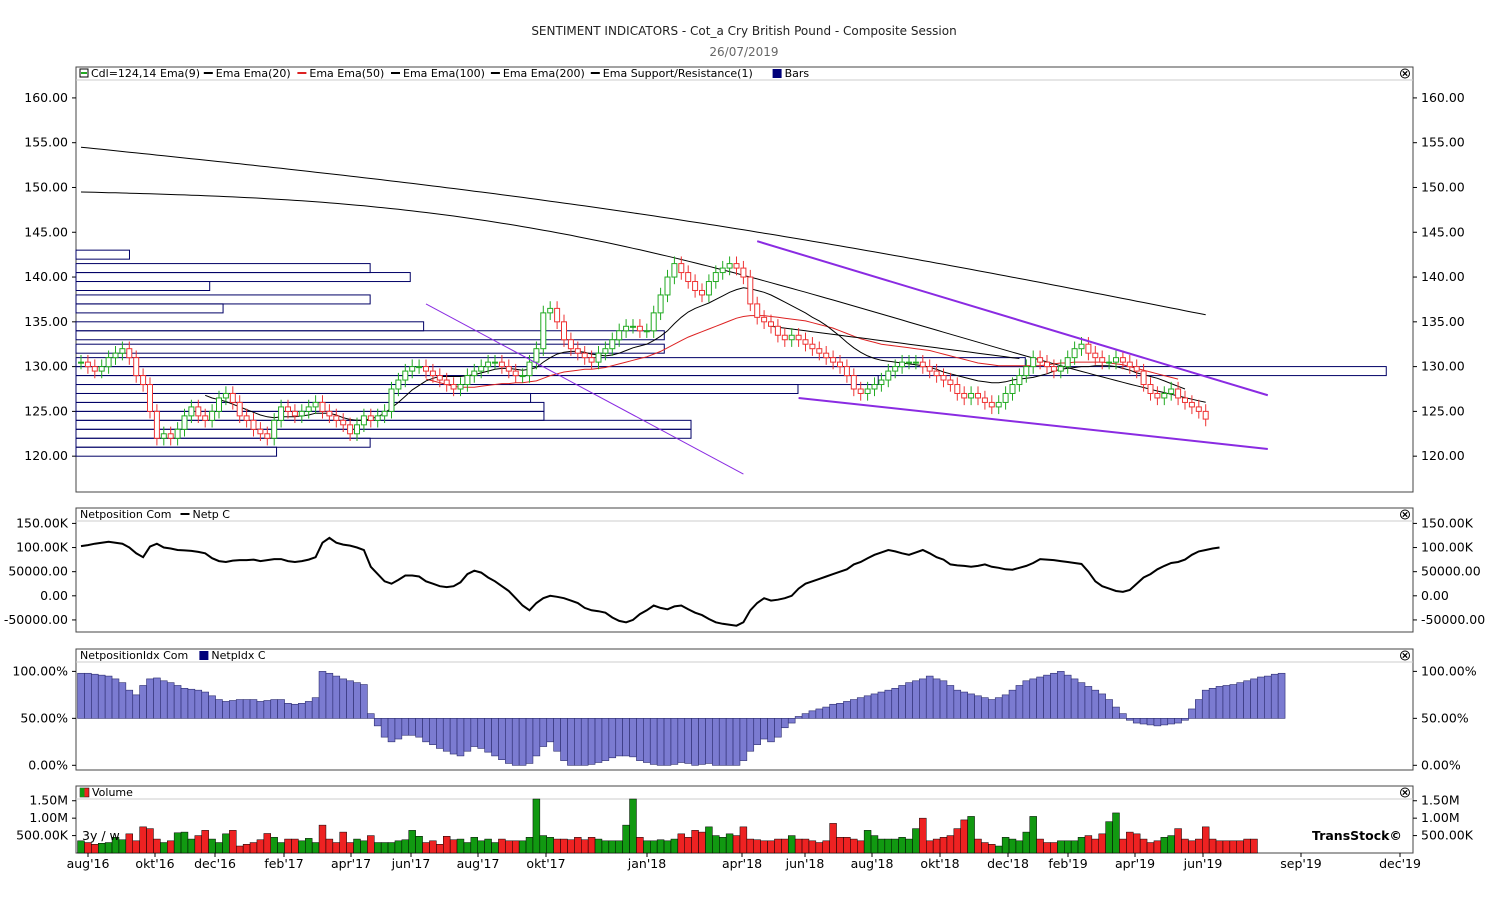 This screenshot has width=1488, height=897. What do you see at coordinates (1443, 321) in the screenshot?
I see `price-y-tick-label: 135.00` at bounding box center [1443, 321].